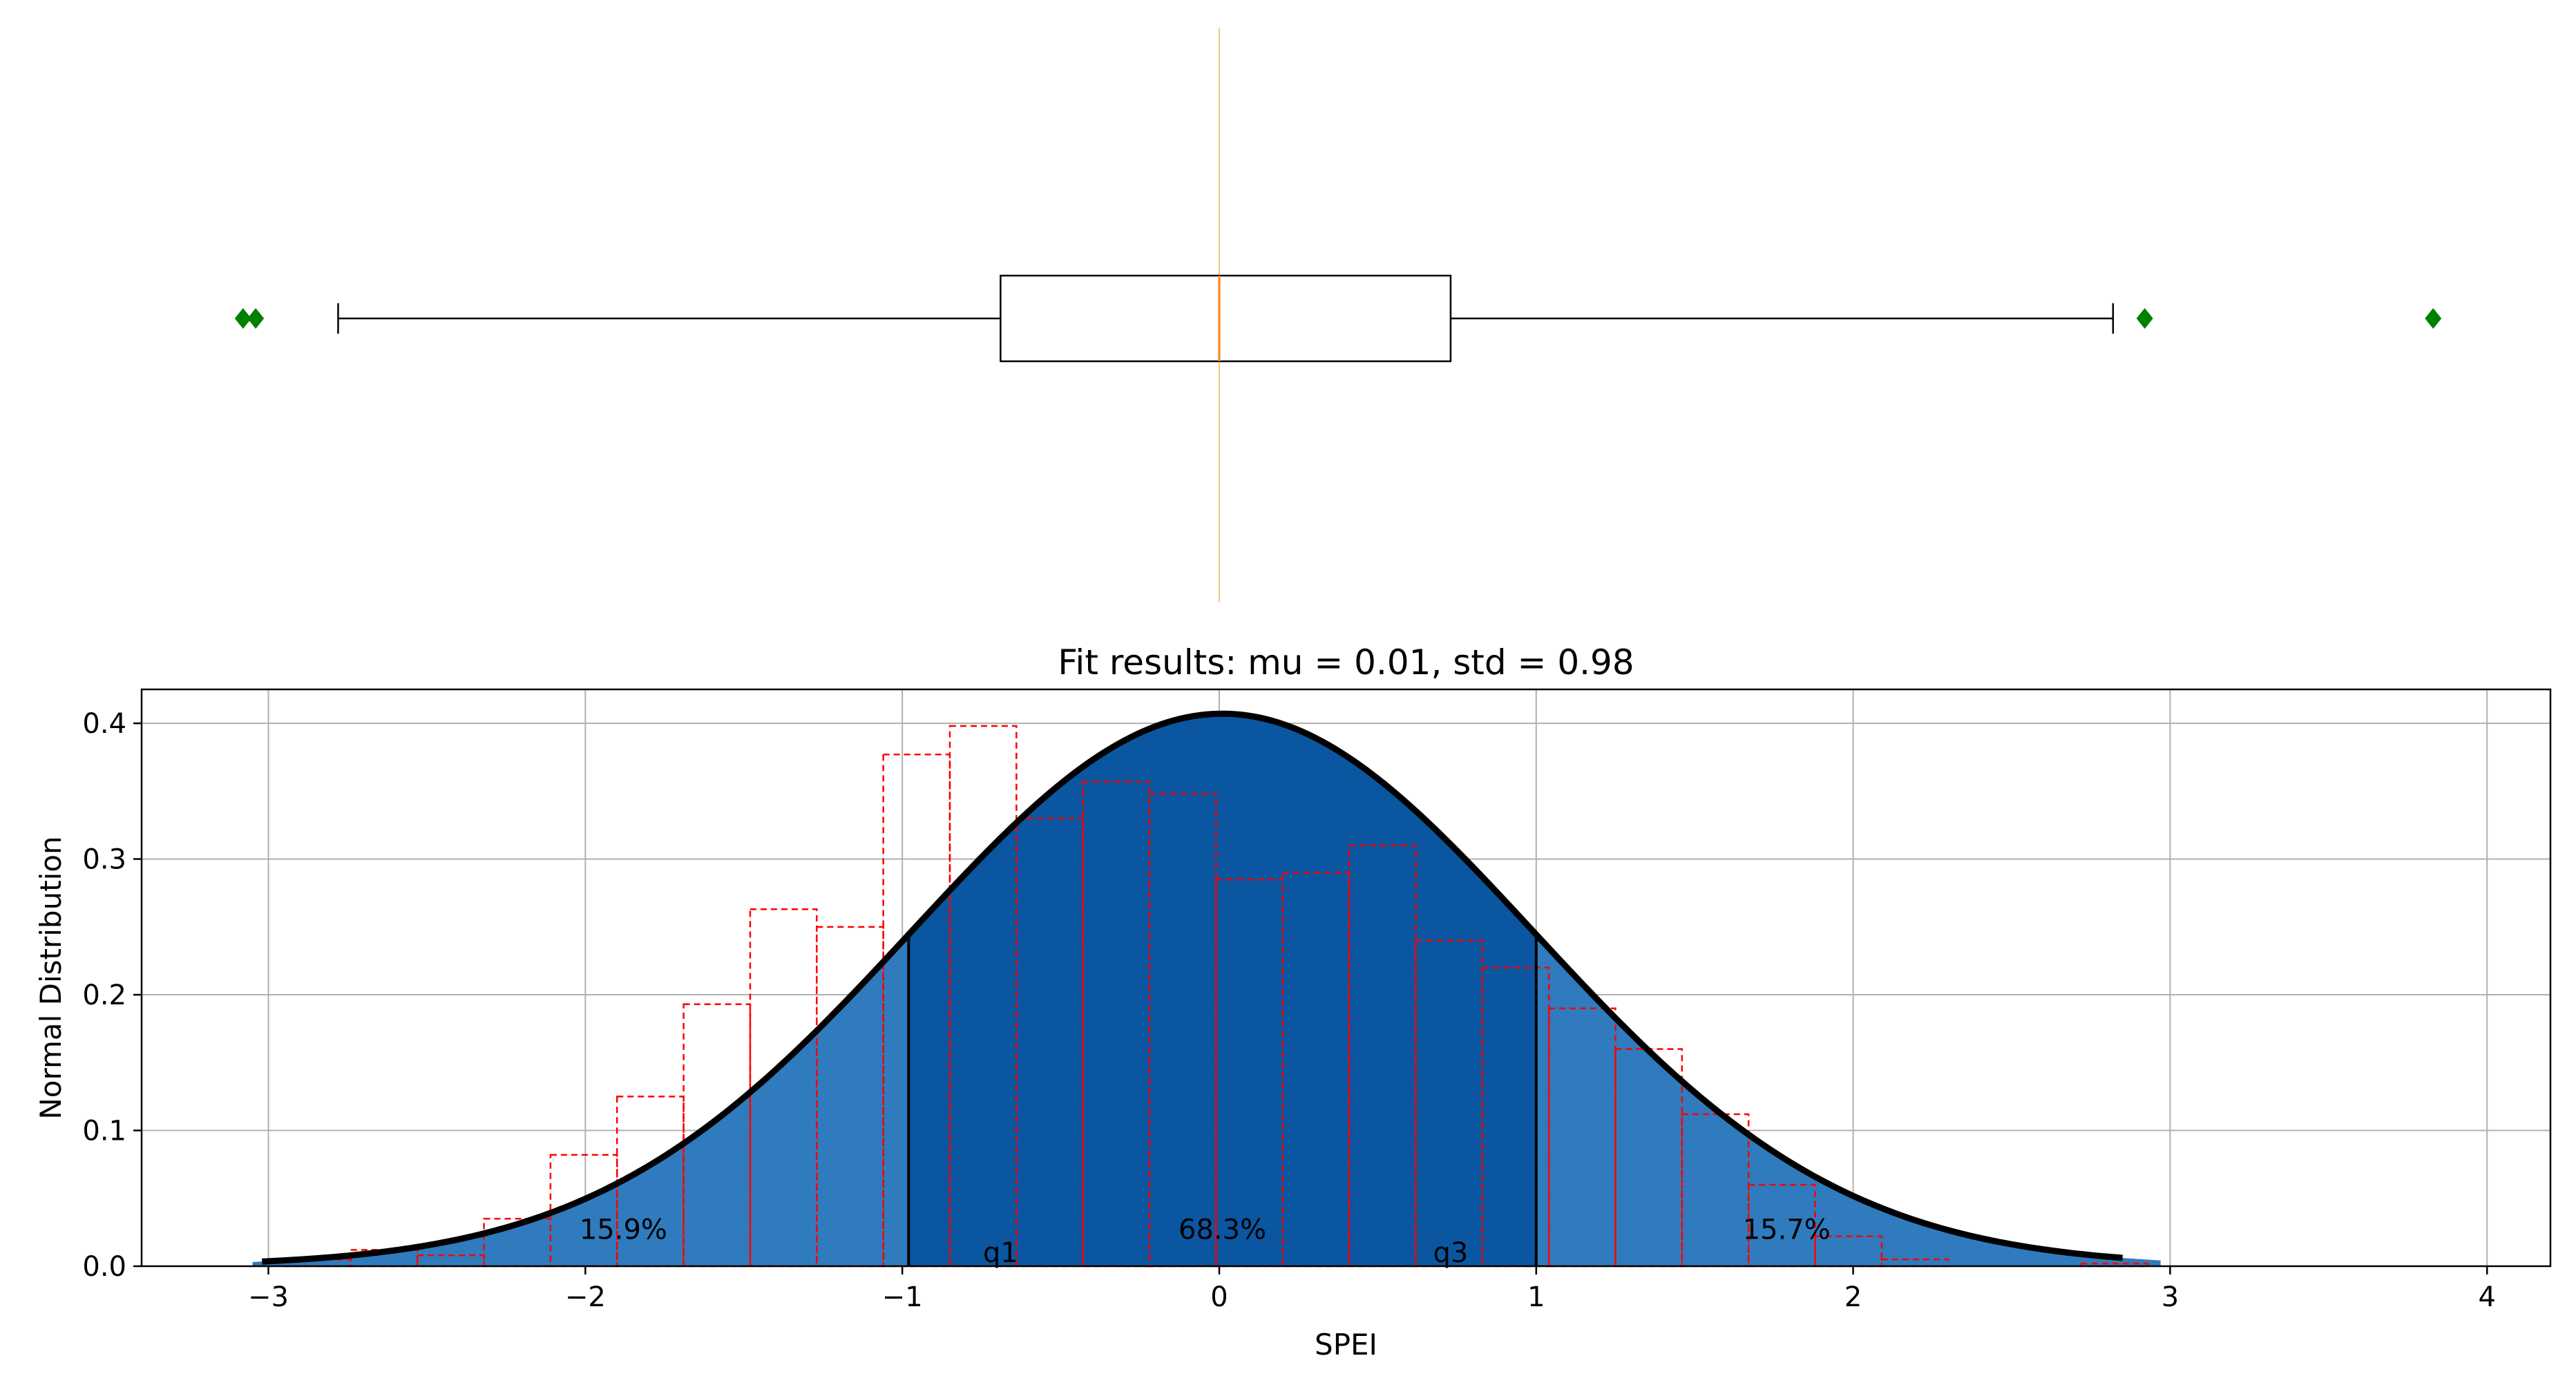 This screenshot has height=1385, width=2576. Describe the element at coordinates (1787, 1230) in the screenshot. I see `annotation-label: 15.7%` at that location.